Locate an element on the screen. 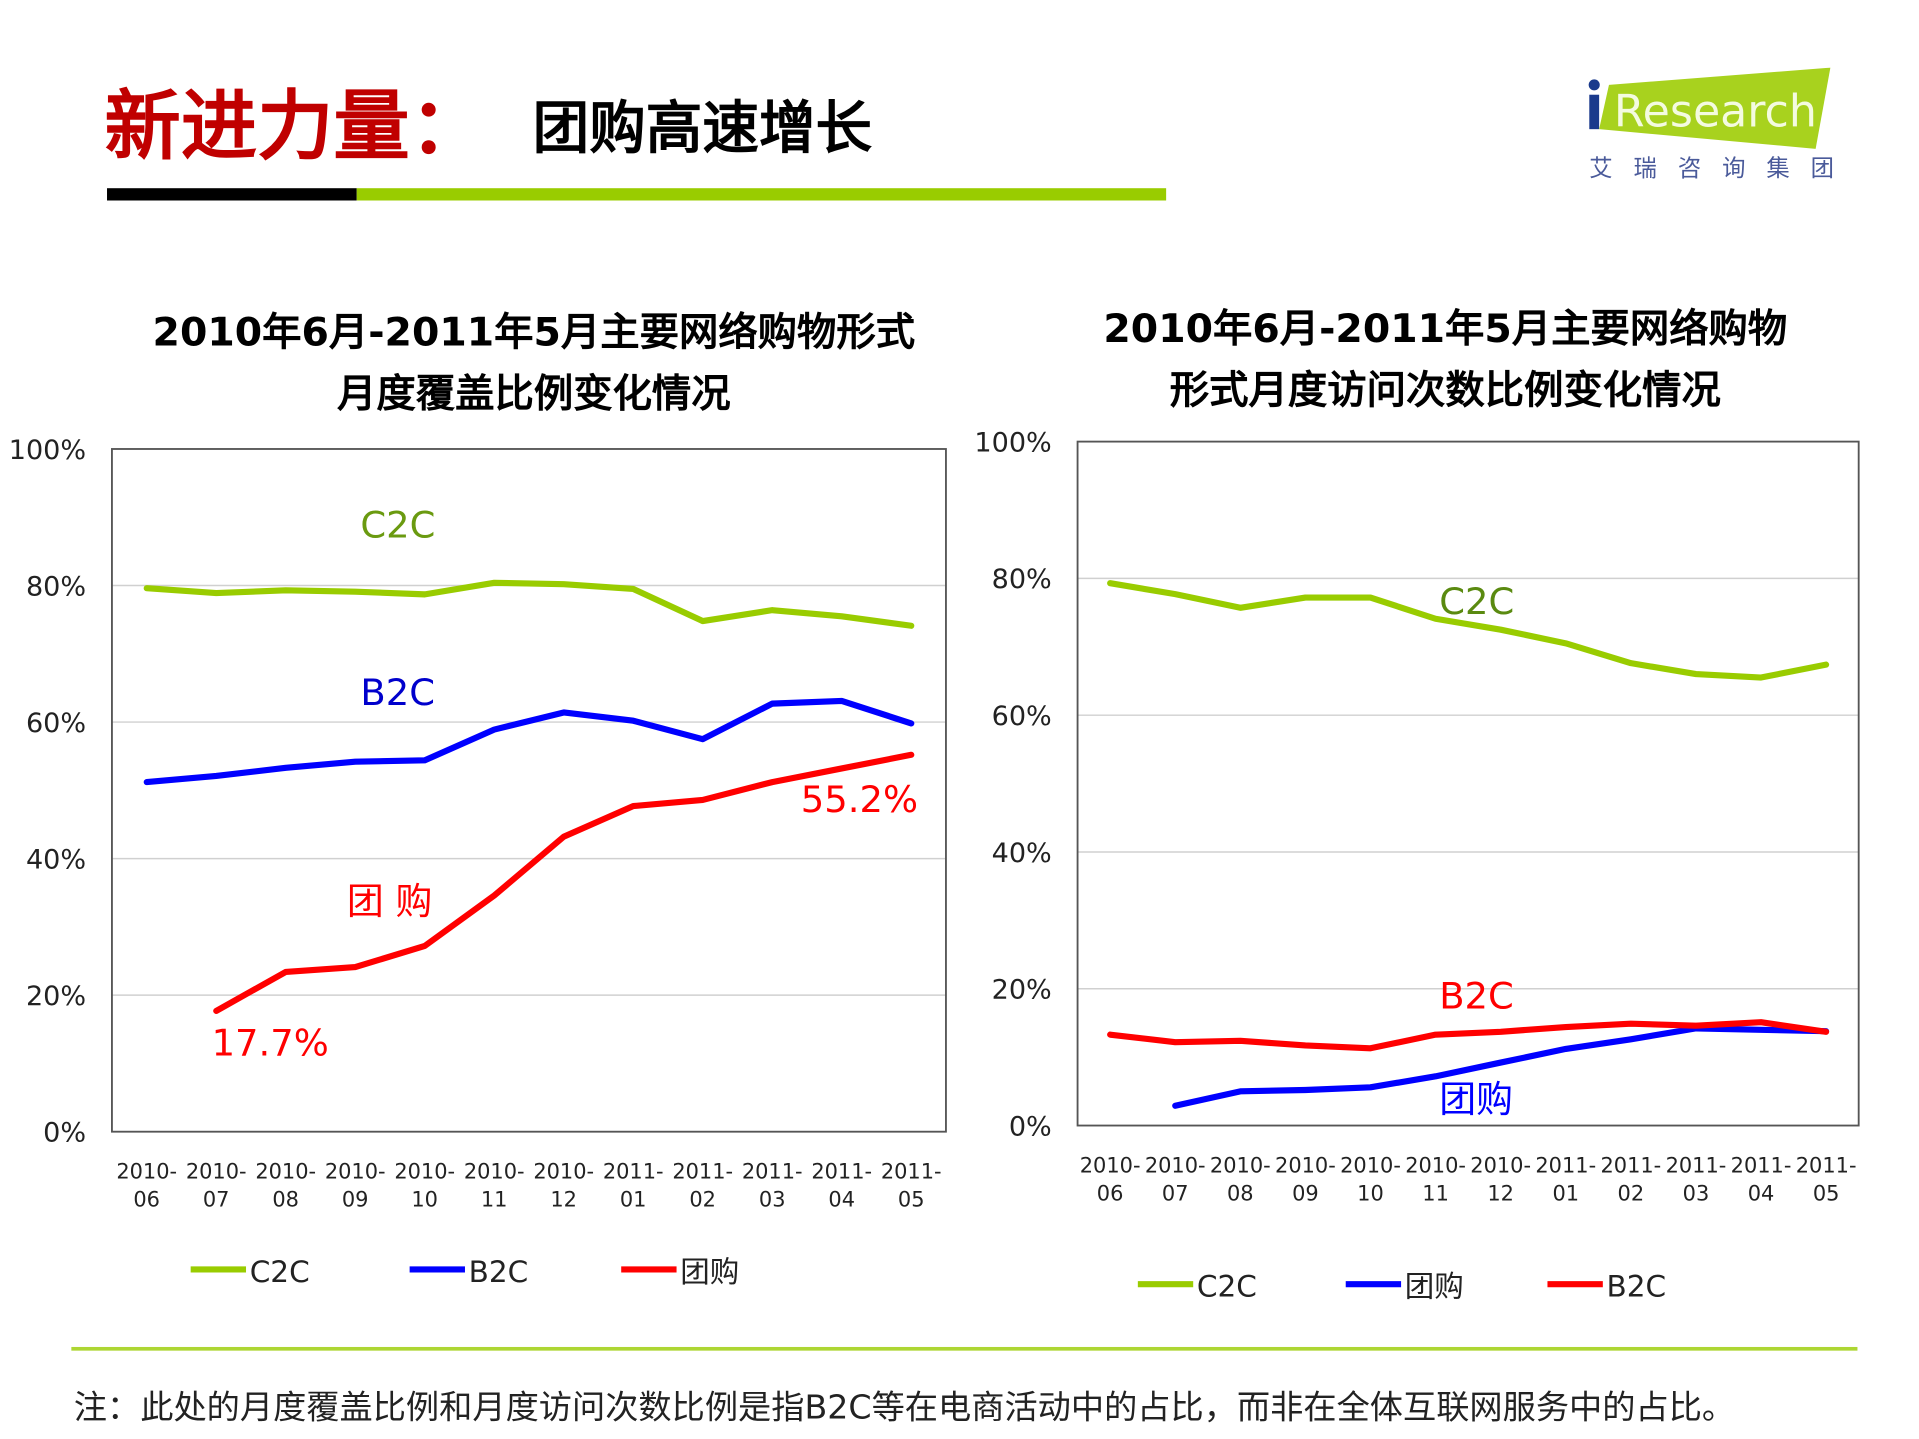 The height and width of the screenshot is (1439, 1919). left-c2c-label: C2C is located at coordinates (398, 526).